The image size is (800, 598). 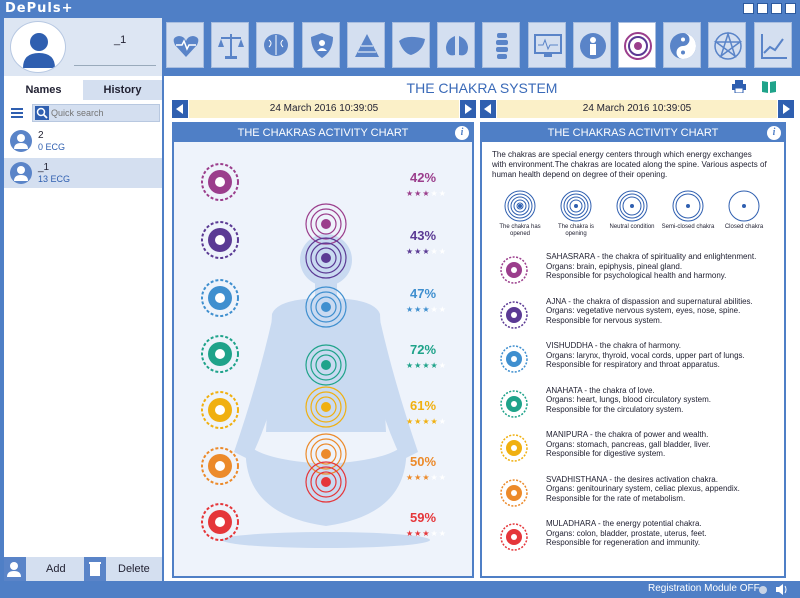 I want to click on legend-item: Semi-closed chakra, so click(x=688, y=210).